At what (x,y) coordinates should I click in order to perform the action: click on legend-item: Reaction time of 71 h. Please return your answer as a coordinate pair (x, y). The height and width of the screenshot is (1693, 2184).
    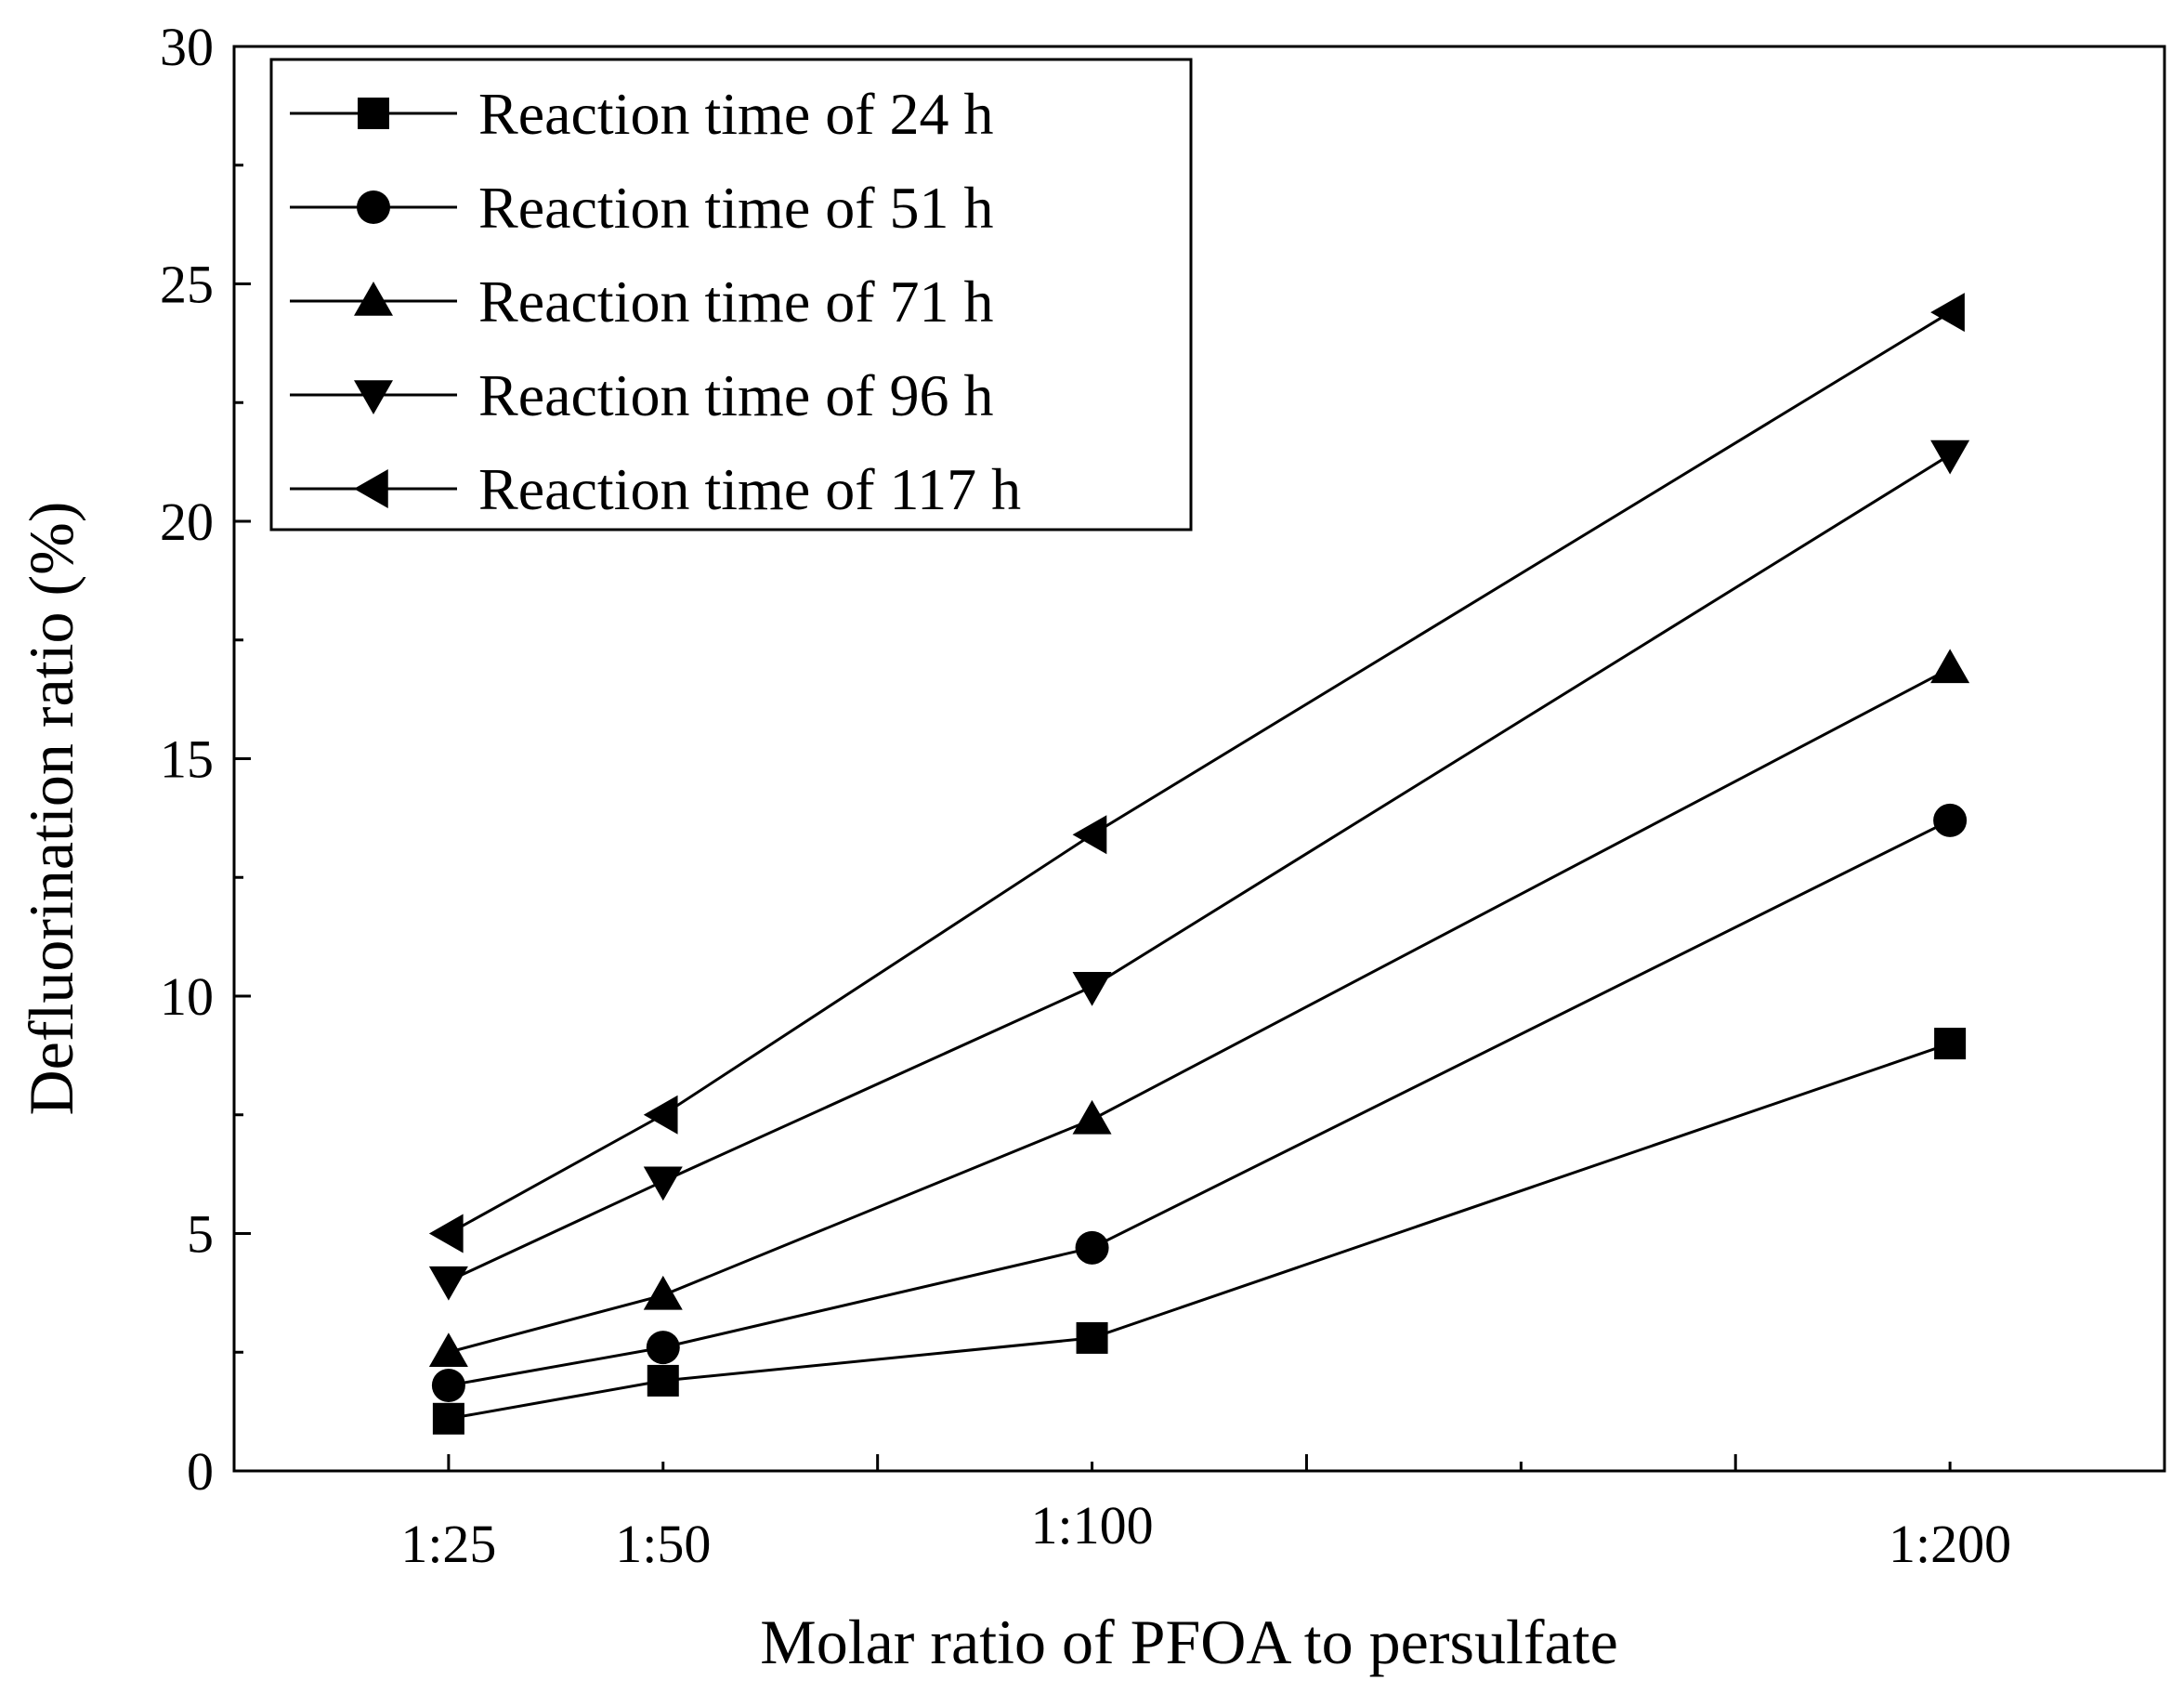
    Looking at the image, I should click on (642, 302).